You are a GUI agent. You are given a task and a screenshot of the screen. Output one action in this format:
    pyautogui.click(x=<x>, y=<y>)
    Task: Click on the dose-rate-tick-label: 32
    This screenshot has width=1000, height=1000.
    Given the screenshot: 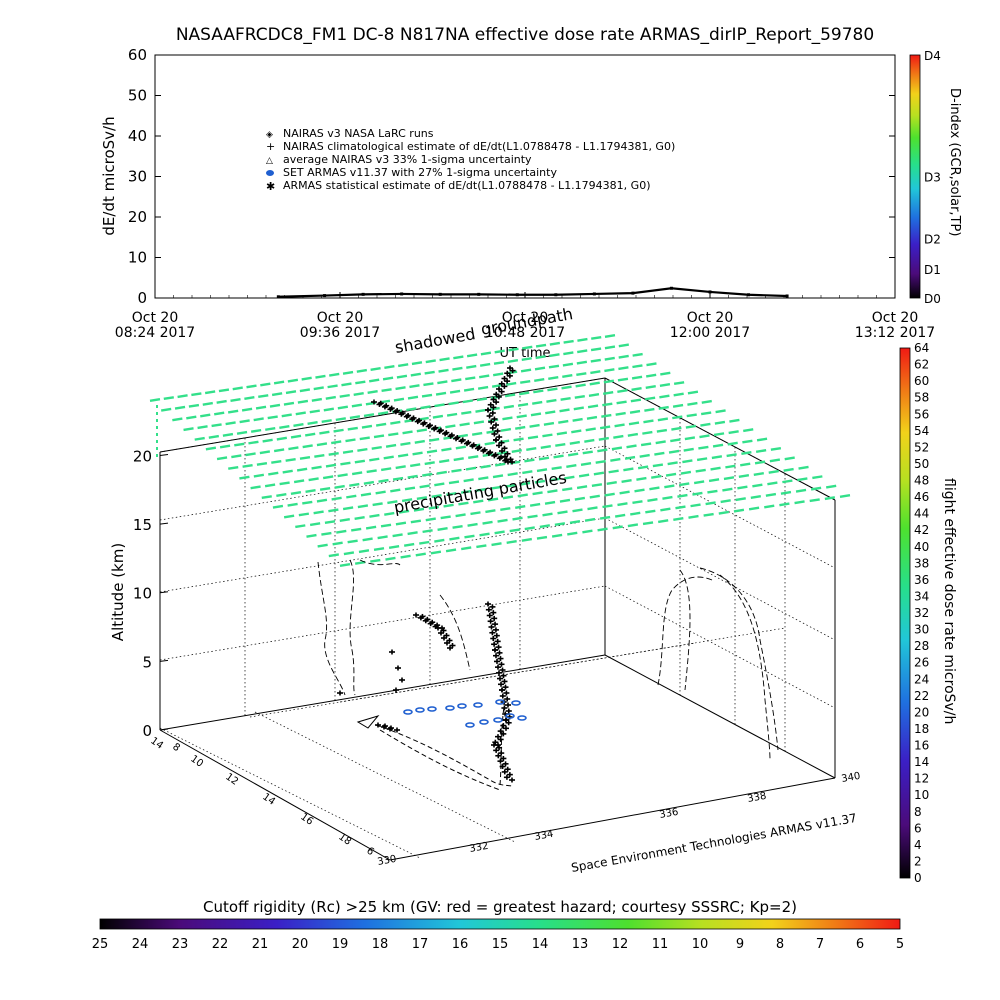 What is the action you would take?
    pyautogui.click(x=921, y=613)
    